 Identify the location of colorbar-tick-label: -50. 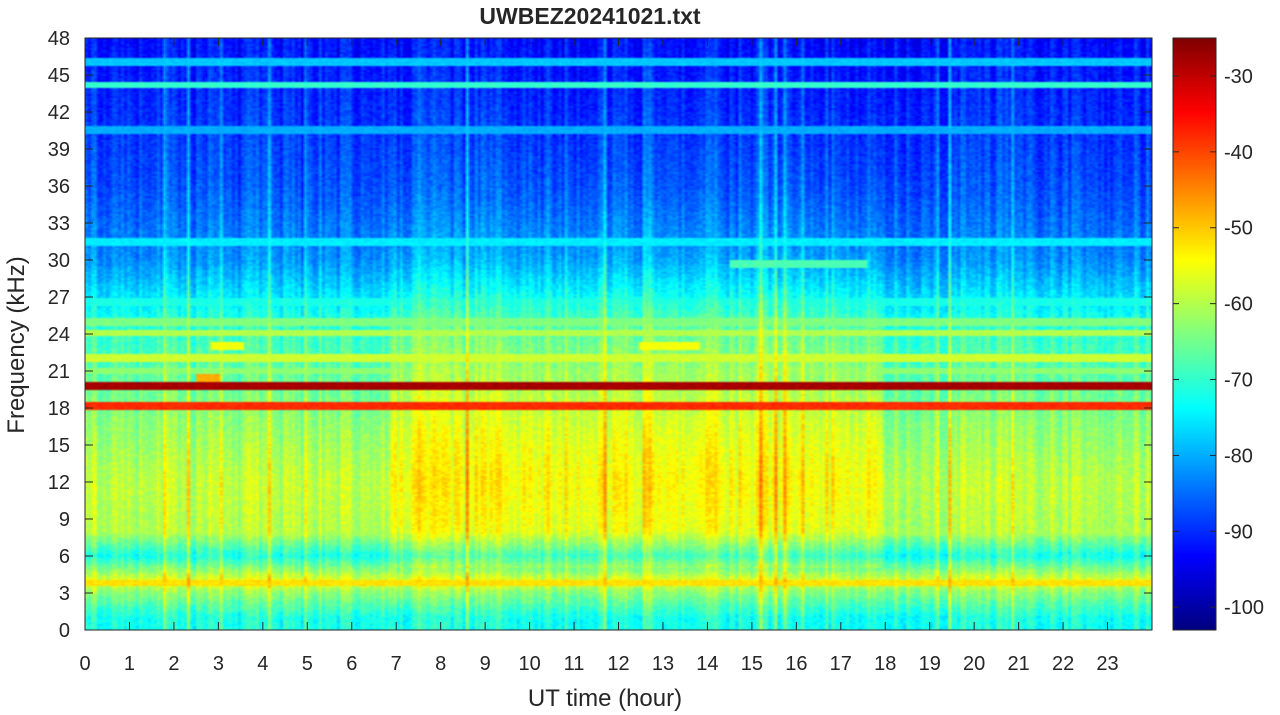
(1238, 229).